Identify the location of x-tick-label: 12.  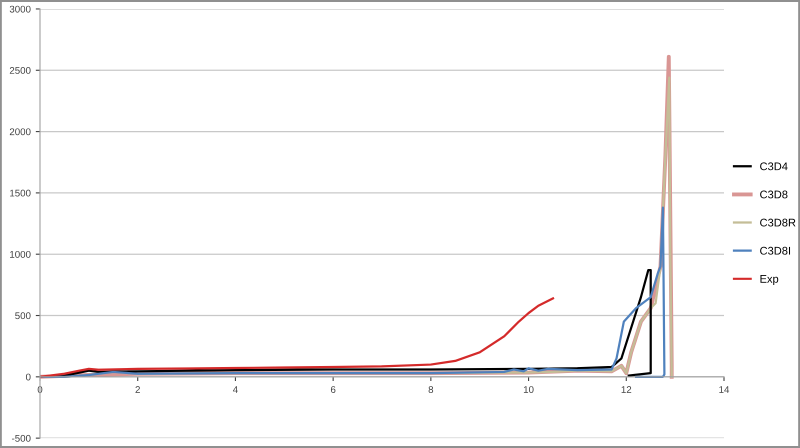
(627, 389).